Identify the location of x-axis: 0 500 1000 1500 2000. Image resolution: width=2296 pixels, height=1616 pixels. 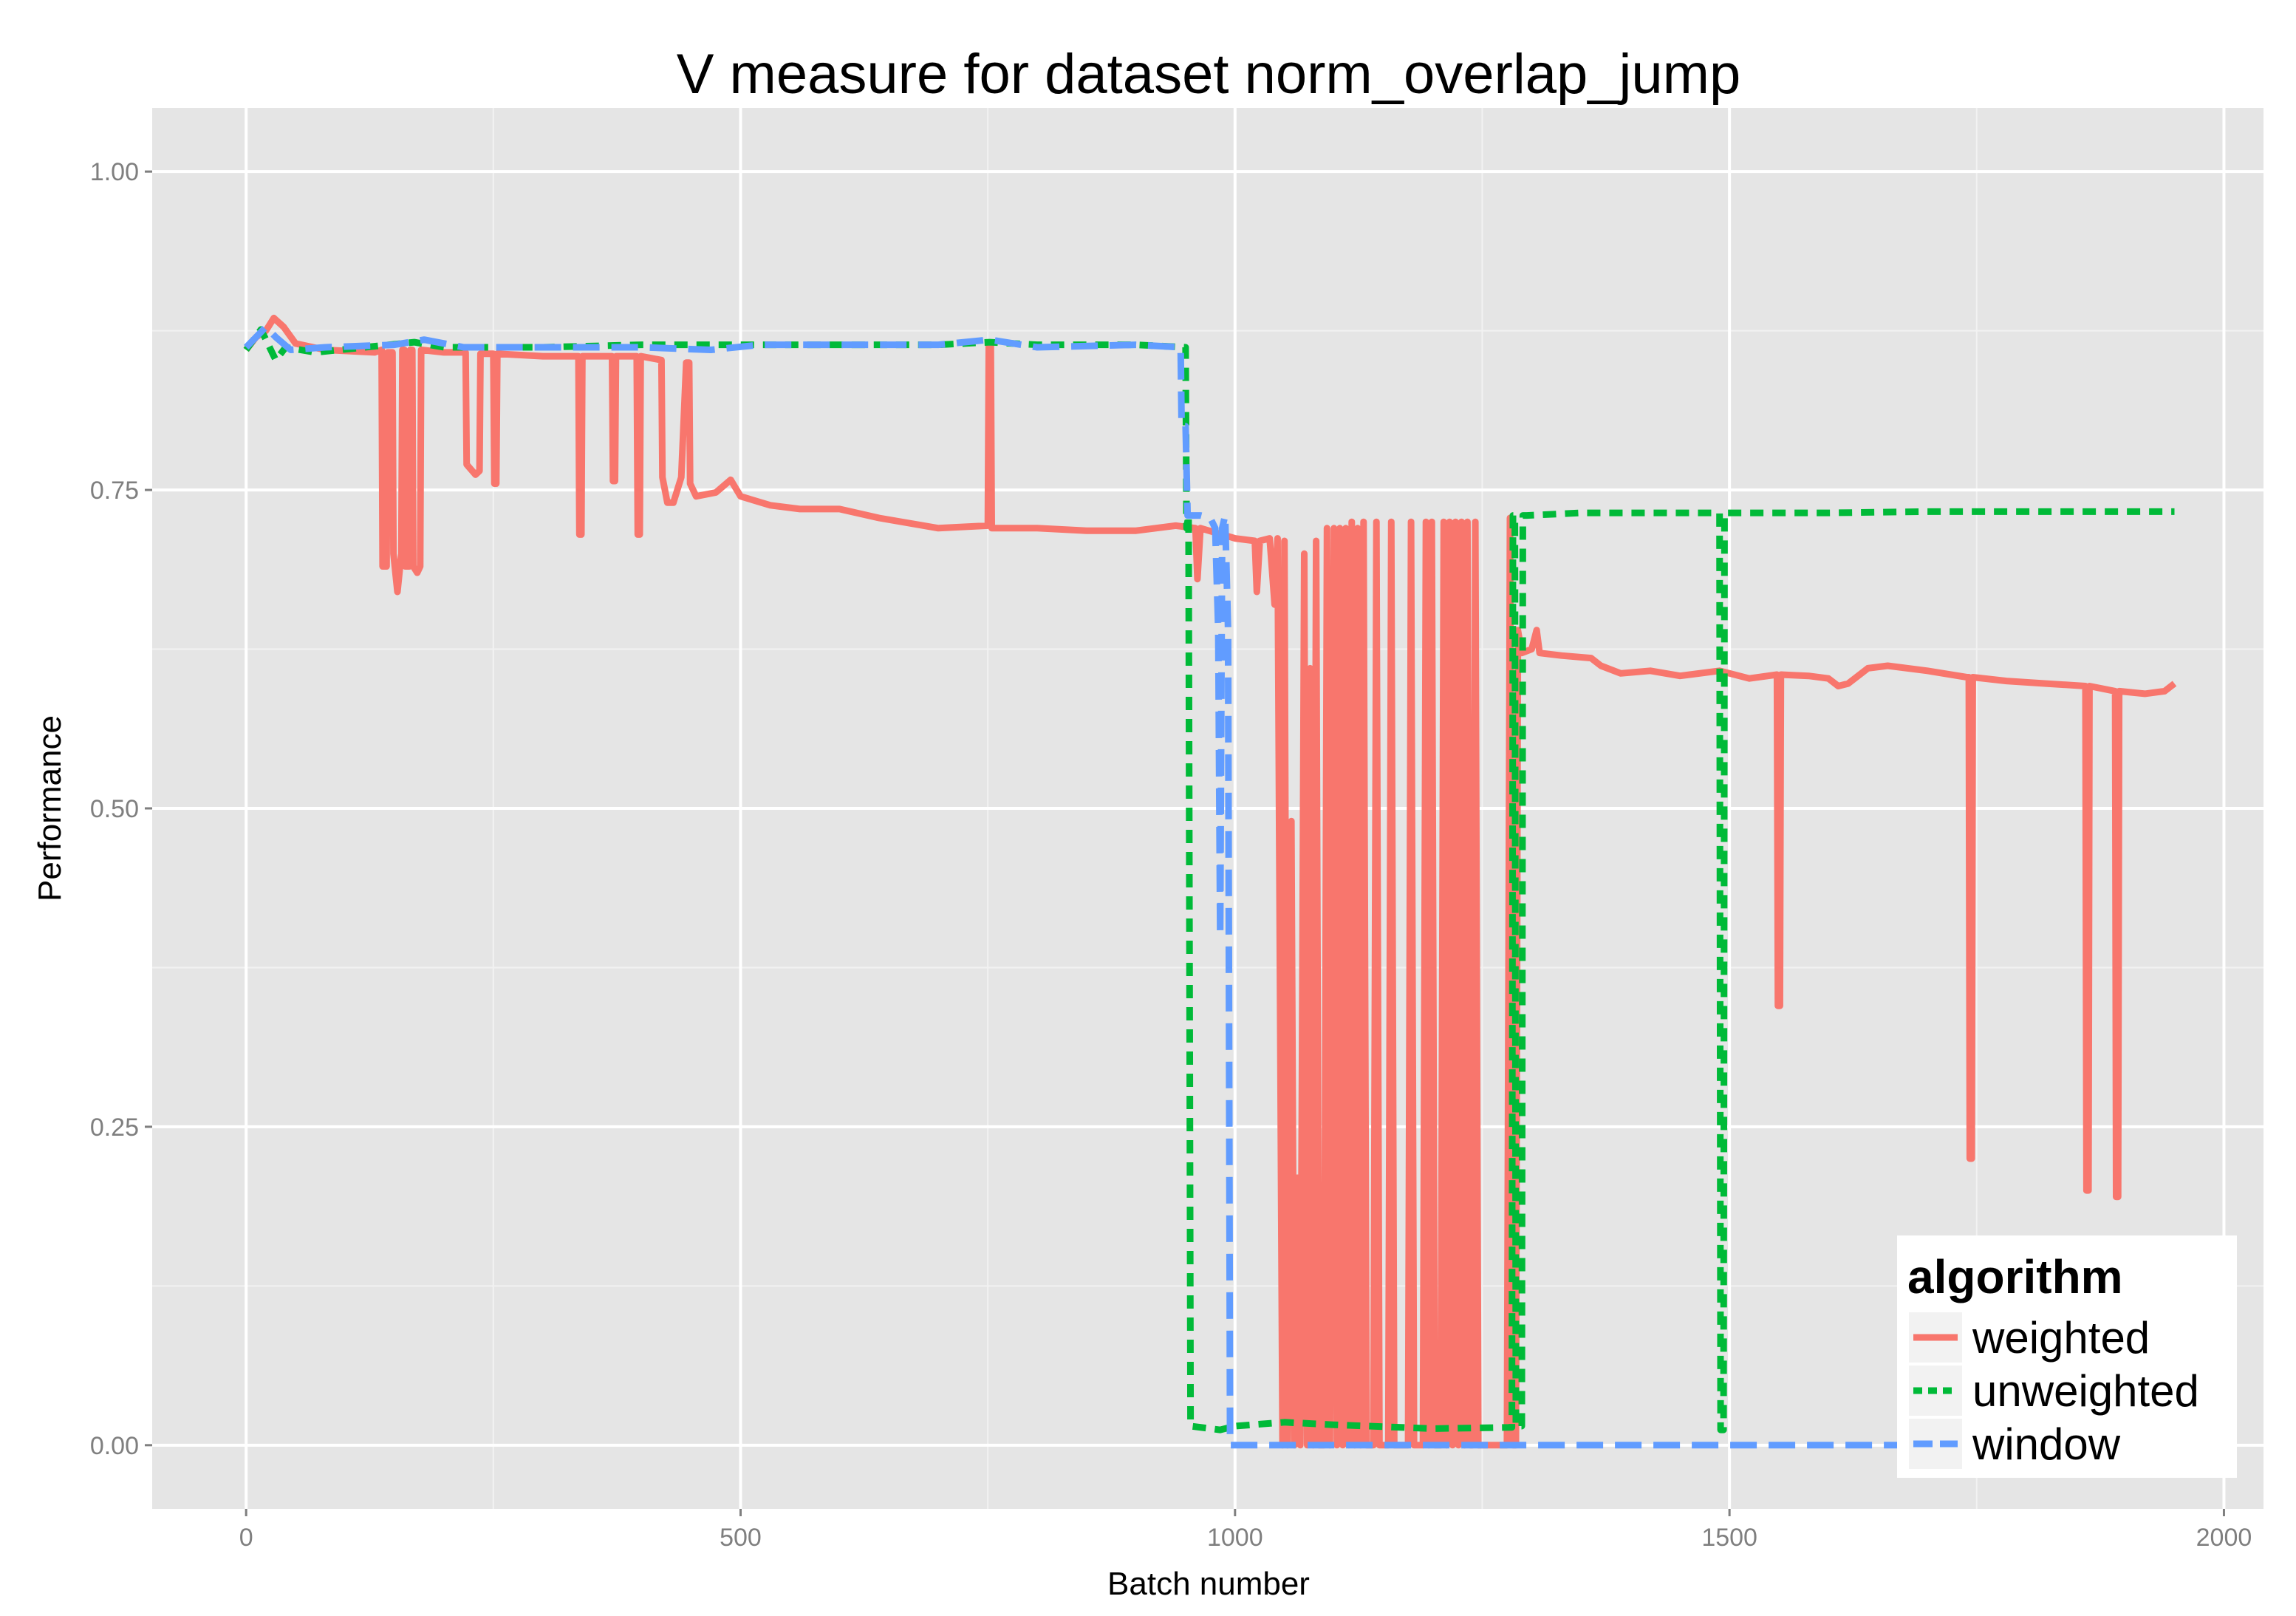
(1245, 1530).